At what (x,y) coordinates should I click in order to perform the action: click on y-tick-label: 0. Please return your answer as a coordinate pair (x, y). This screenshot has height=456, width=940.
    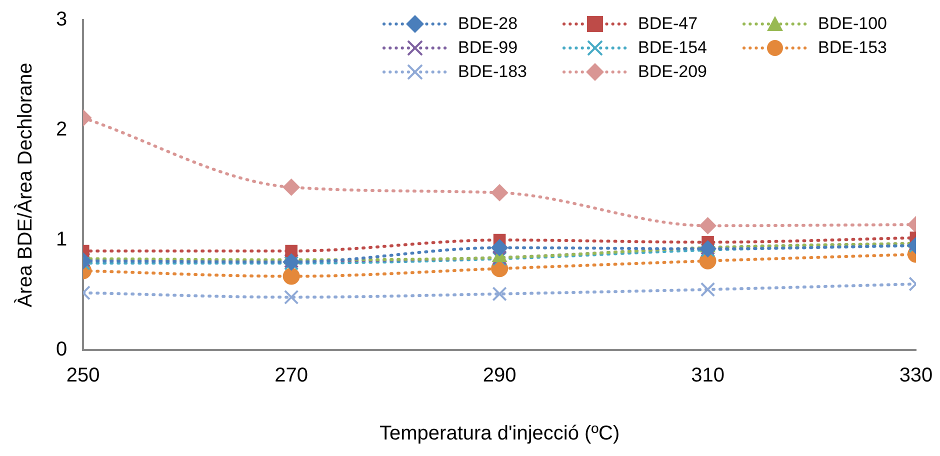
    Looking at the image, I should click on (62, 349).